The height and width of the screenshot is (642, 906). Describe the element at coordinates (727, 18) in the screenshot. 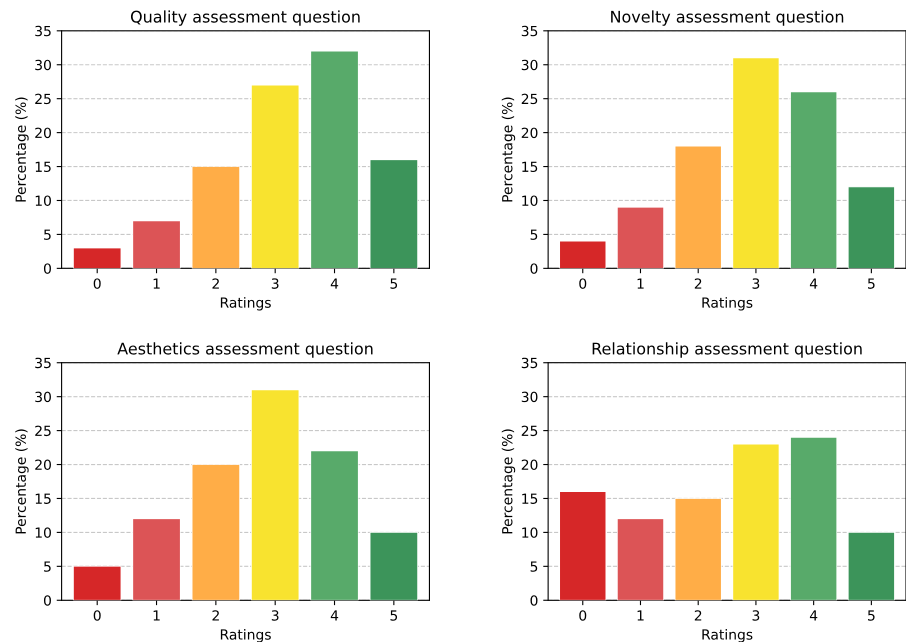

I see `chart-title: Novelty assessment question` at that location.